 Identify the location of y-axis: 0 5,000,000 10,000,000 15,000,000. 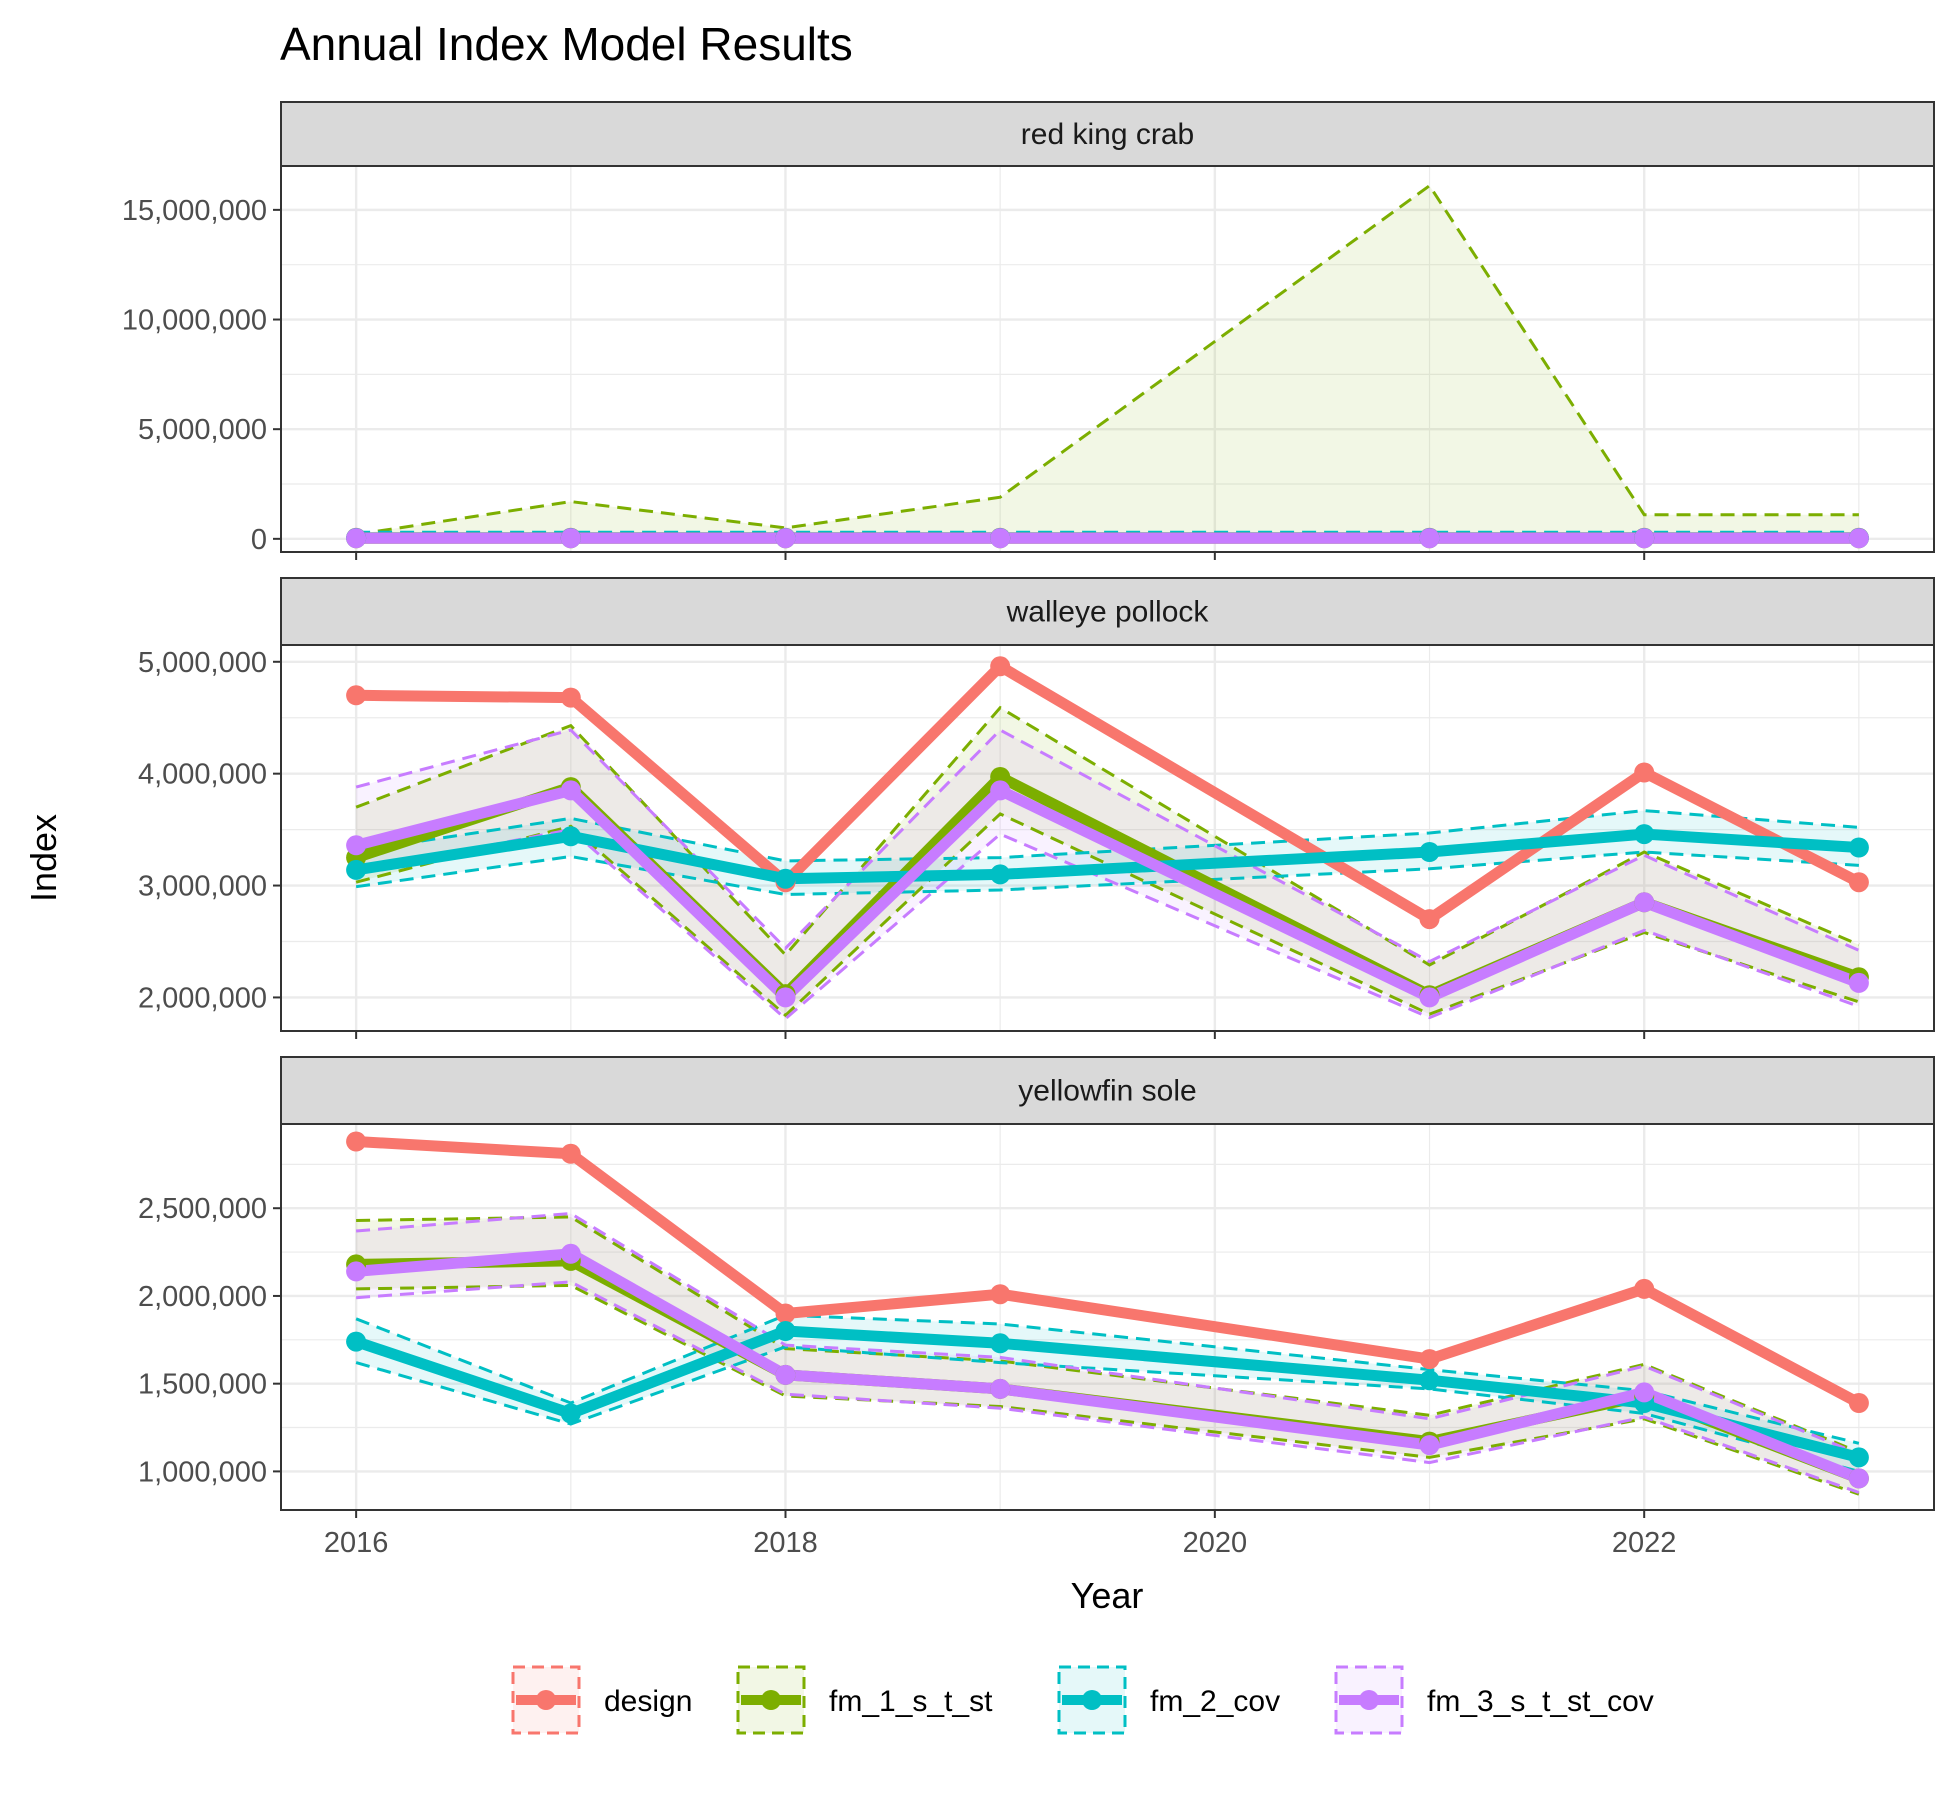
(201, 375).